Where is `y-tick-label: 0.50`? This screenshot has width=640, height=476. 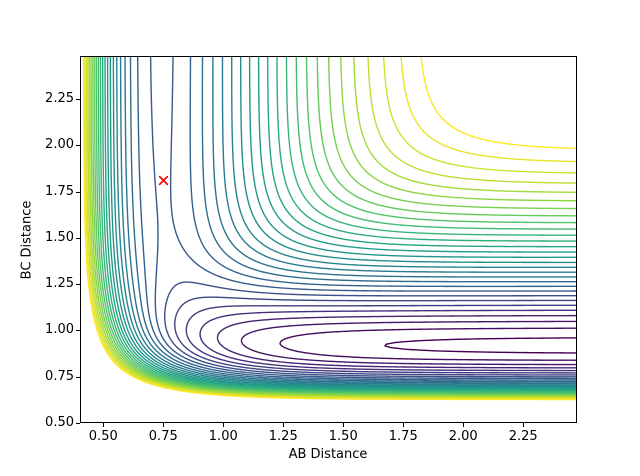
y-tick-label: 0.50 is located at coordinates (59, 423).